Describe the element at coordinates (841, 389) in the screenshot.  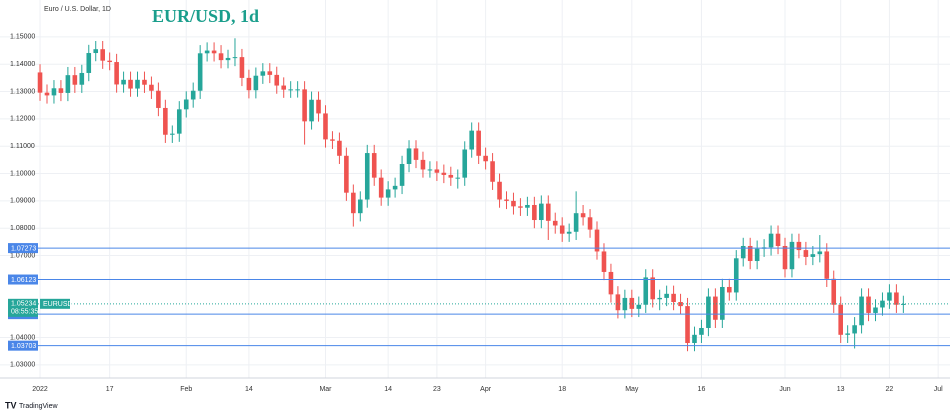
I see `x-tick-label: 13` at that location.